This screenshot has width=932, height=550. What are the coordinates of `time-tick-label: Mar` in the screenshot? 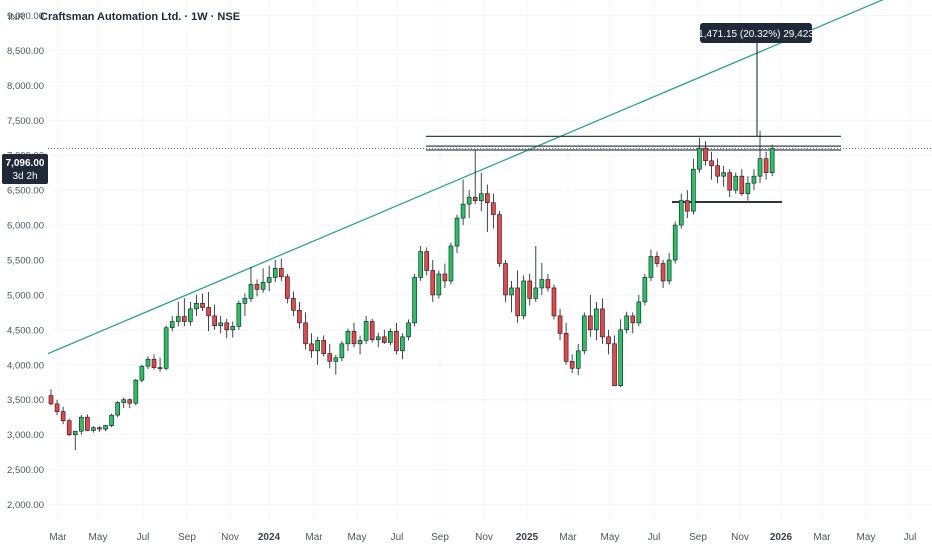 It's located at (314, 537).